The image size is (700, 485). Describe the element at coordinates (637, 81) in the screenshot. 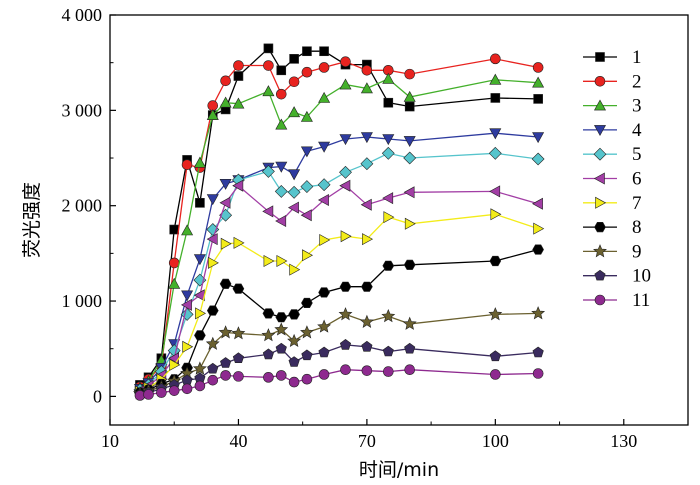

I see `legend-label: 2` at that location.